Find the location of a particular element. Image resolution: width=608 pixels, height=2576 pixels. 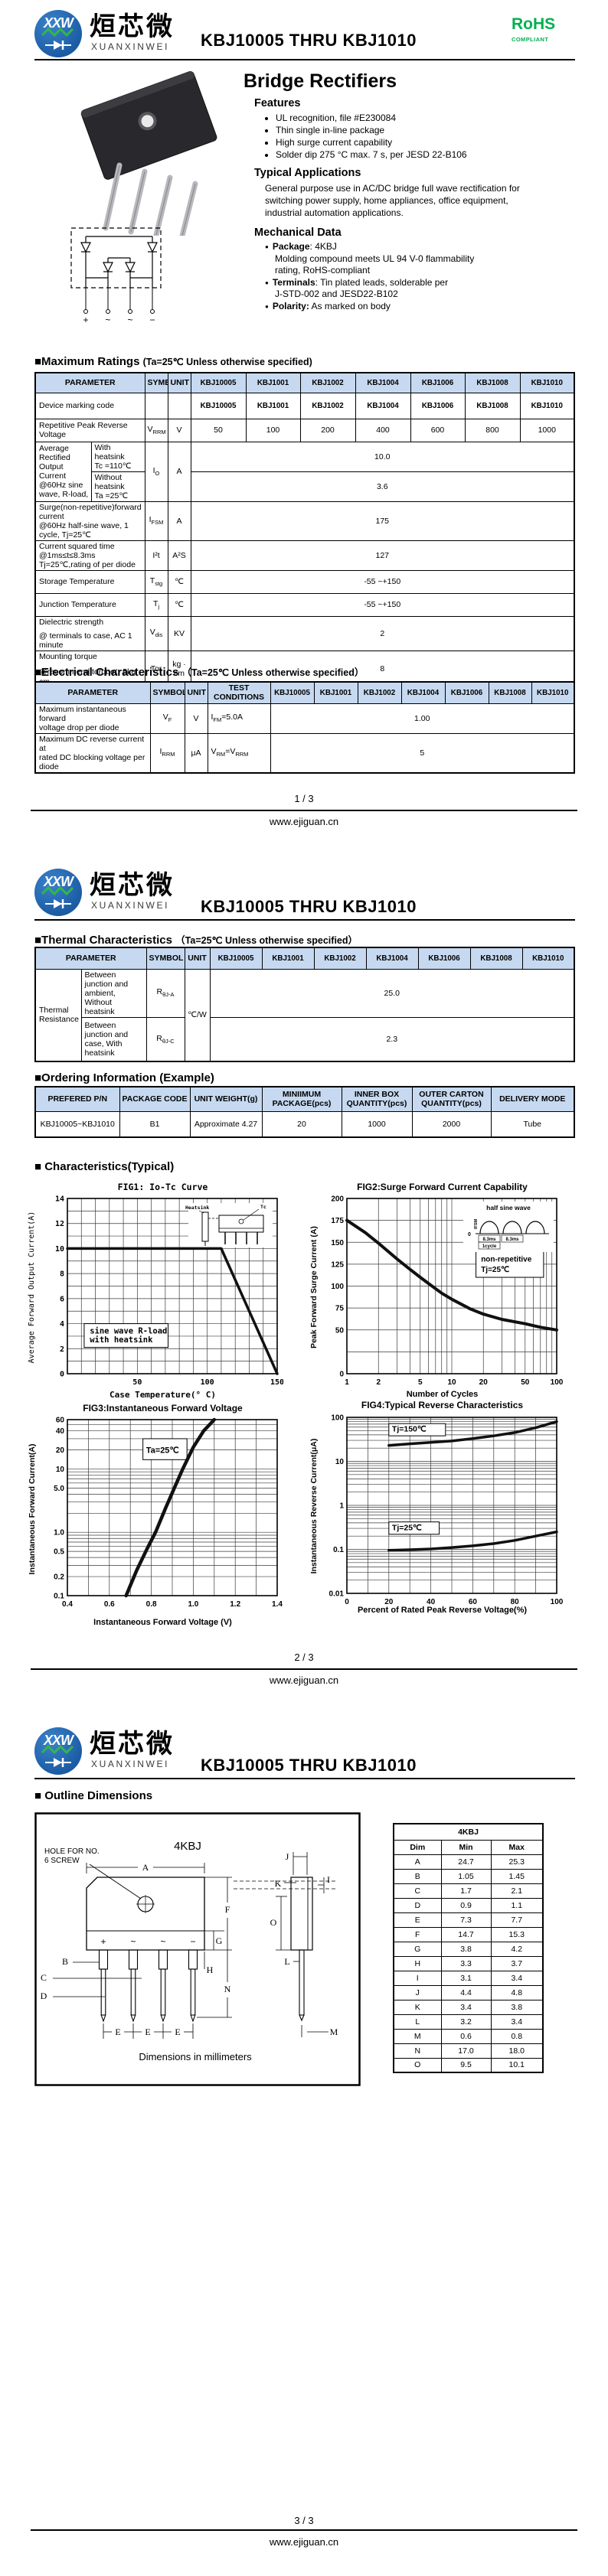

col-model: KBJ1002 is located at coordinates (379, 692).